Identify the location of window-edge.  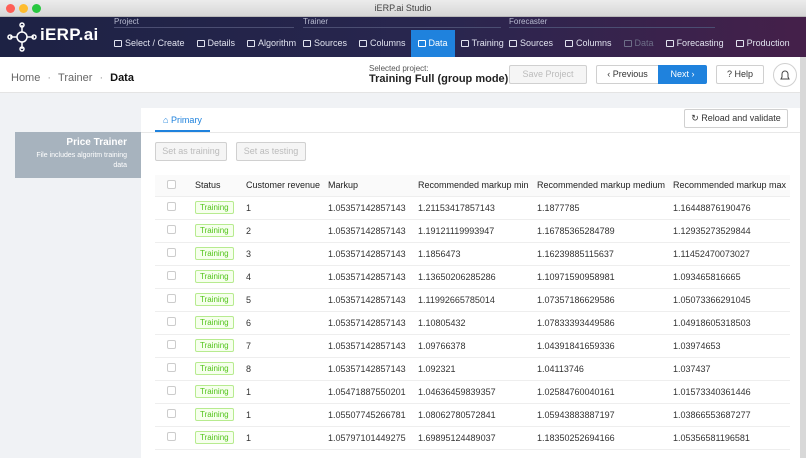
(803, 257).